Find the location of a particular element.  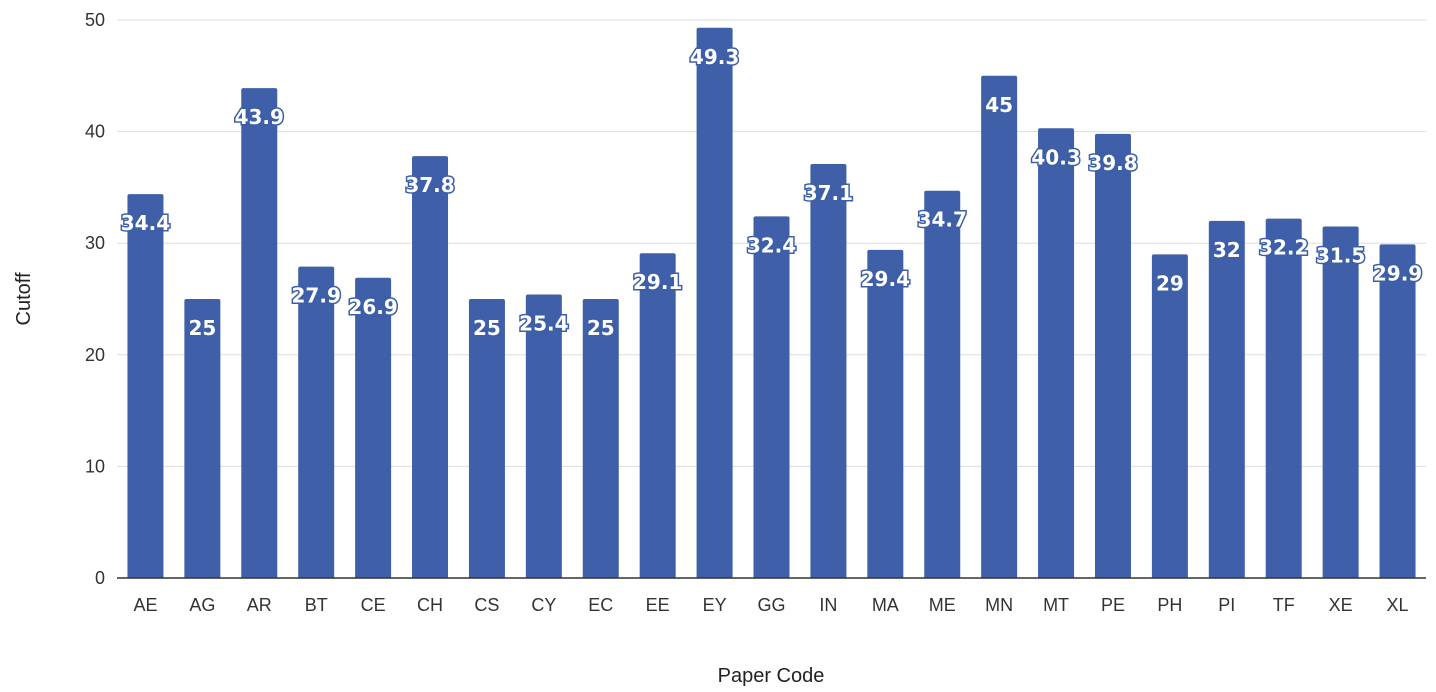

bar-bt is located at coordinates (316, 422).